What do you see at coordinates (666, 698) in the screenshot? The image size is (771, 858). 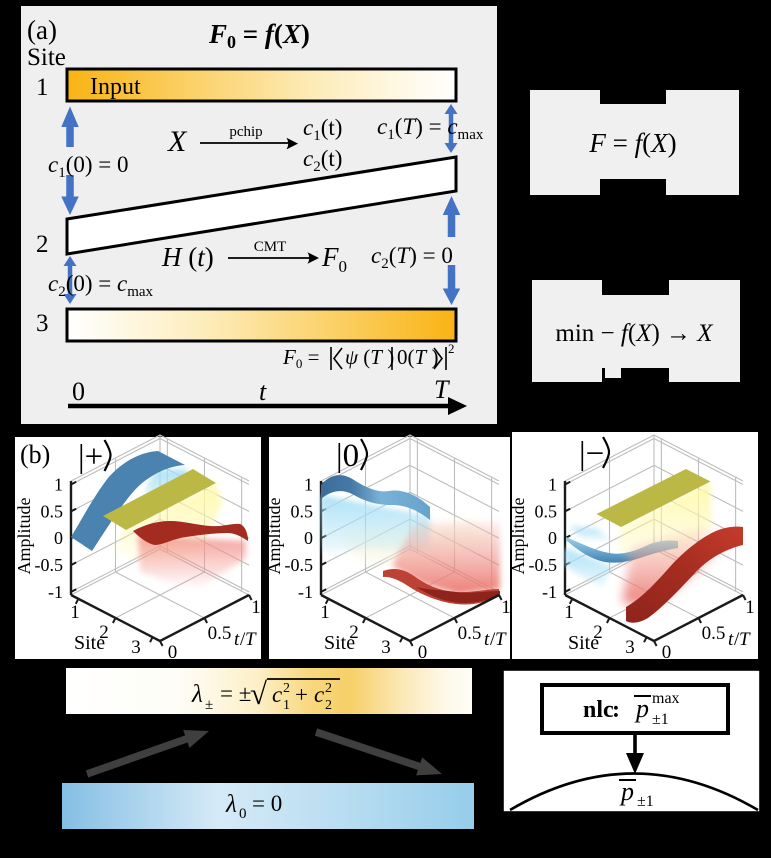 I see `svg-text: max` at bounding box center [666, 698].